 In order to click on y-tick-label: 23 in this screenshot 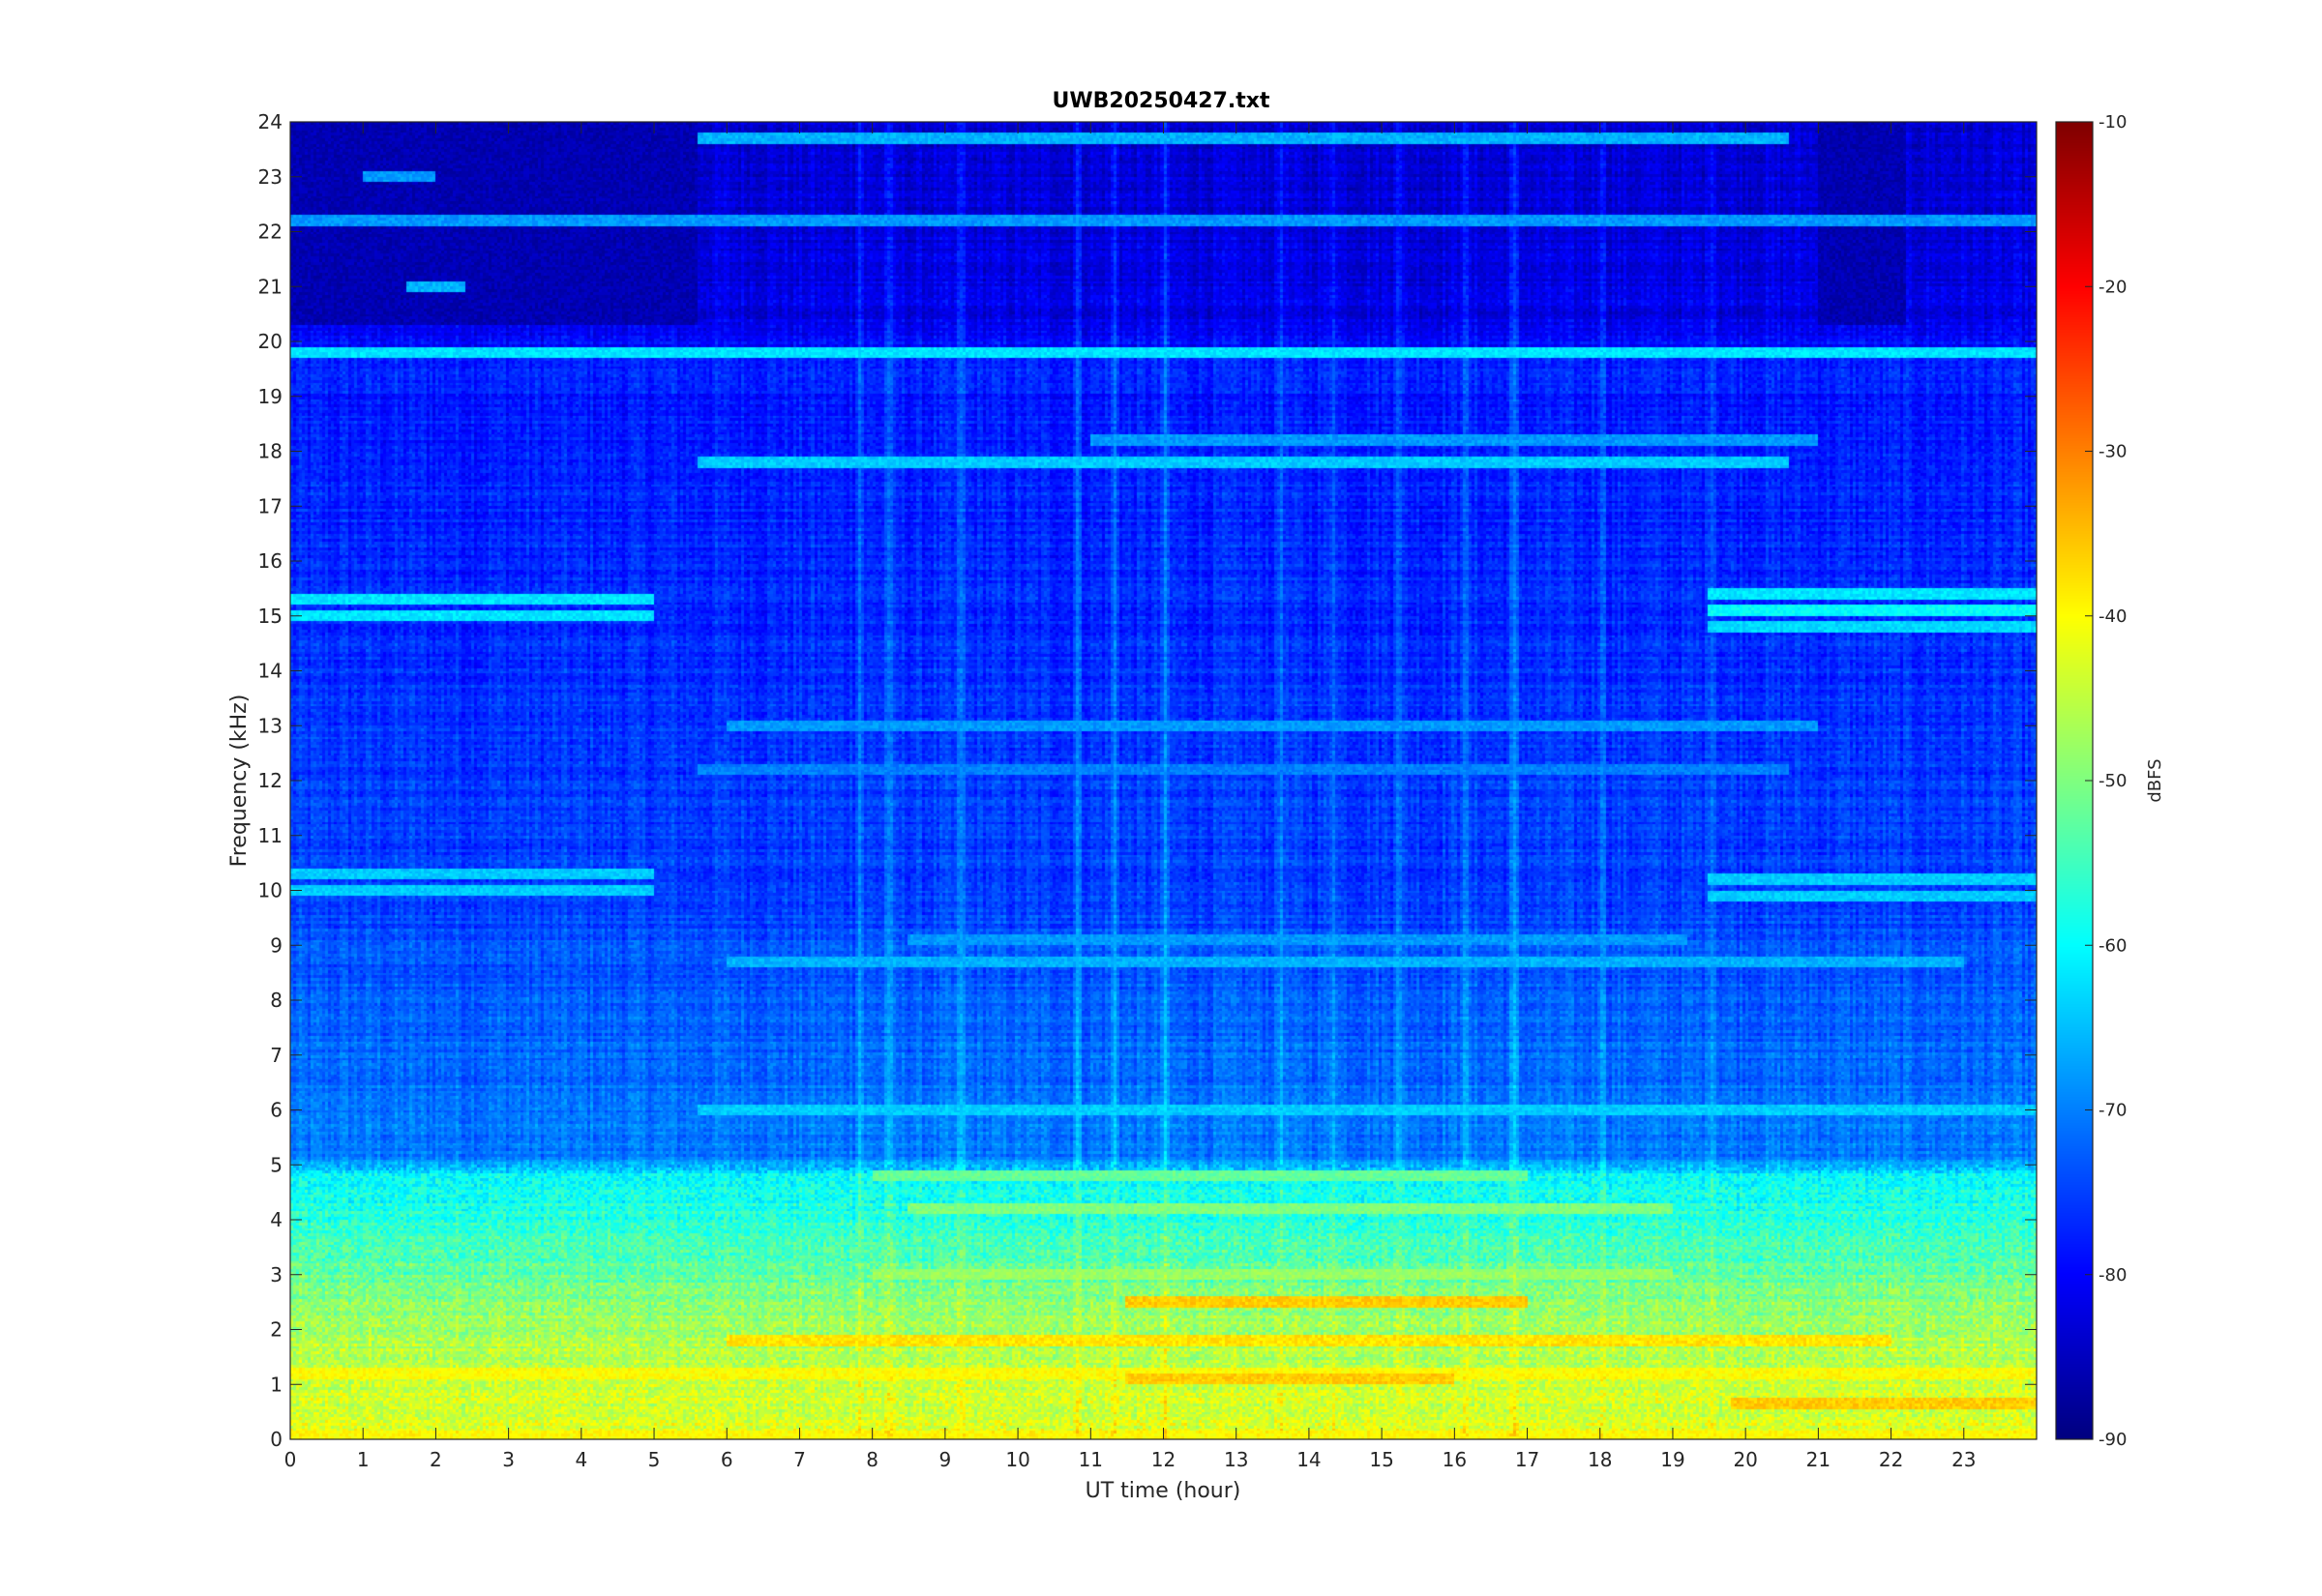, I will do `click(270, 177)`.